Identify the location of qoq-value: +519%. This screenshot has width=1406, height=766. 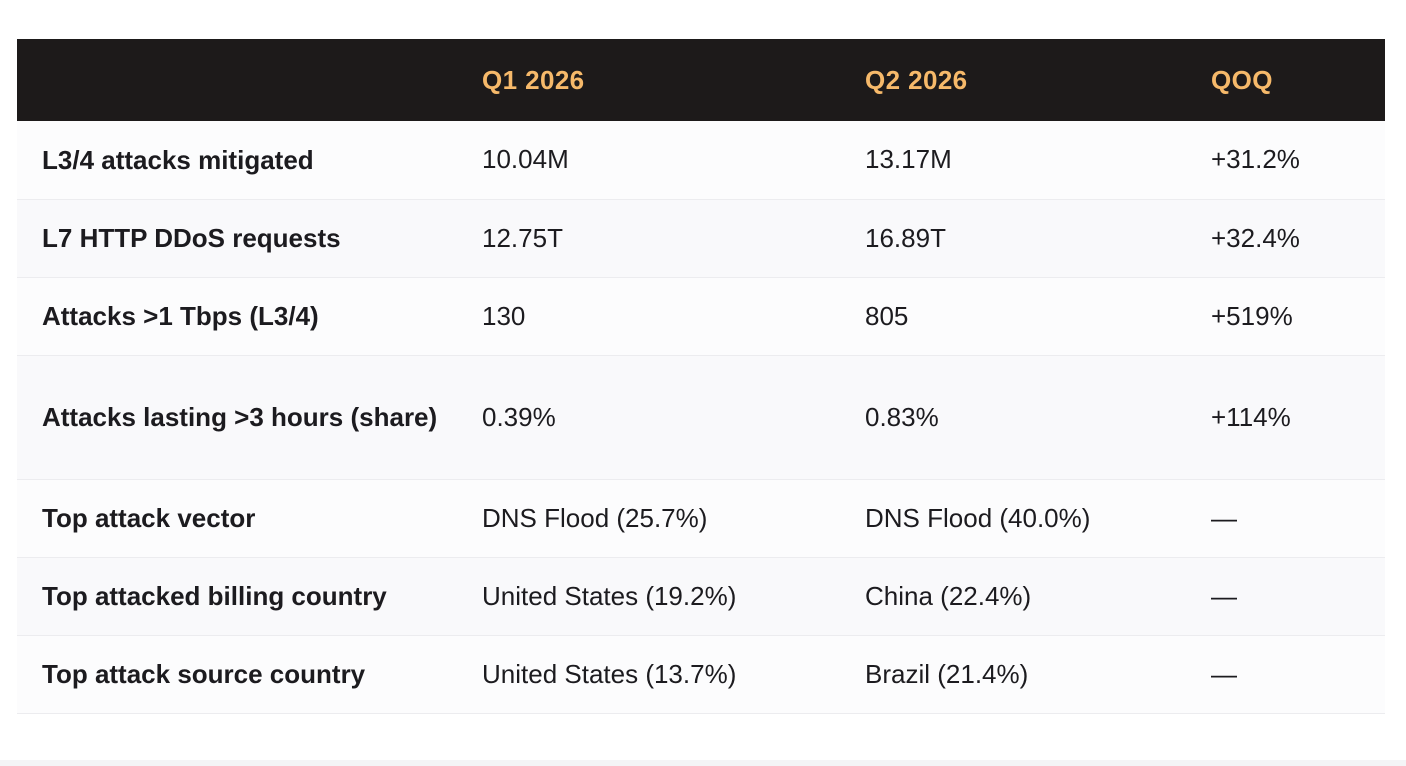
(1298, 316).